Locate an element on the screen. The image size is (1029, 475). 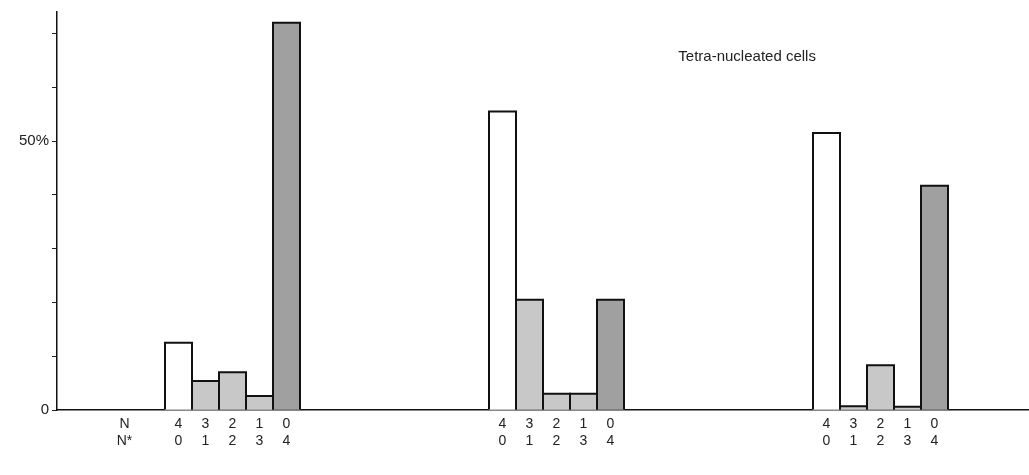
text: Tetra-nucleated cells is located at coordinates (747, 56).